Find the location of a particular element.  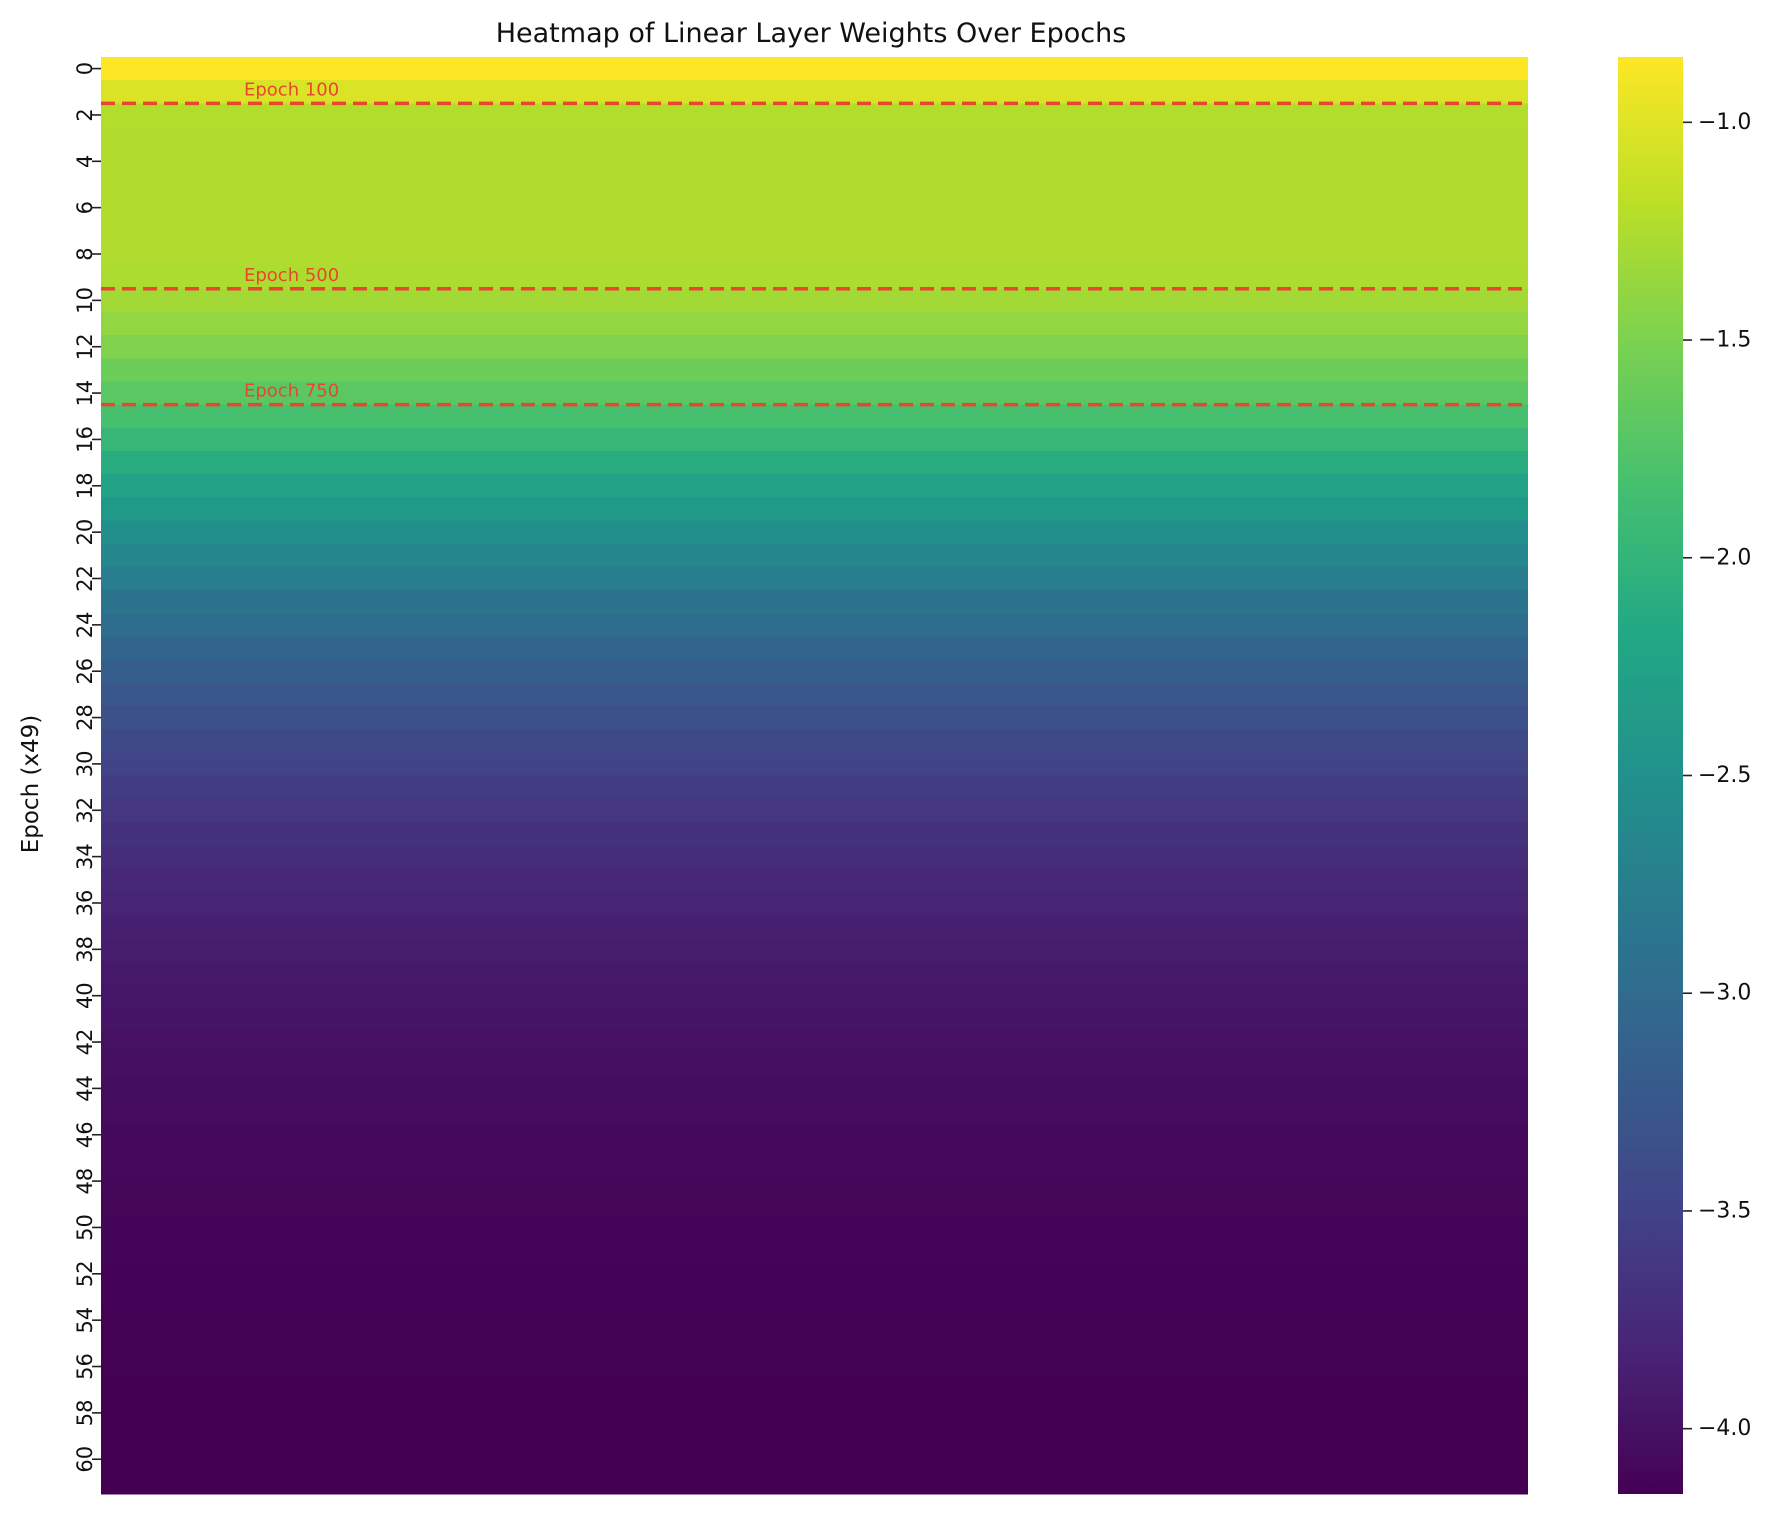

y-tick-label: 46 is located at coordinates (85, 1134).